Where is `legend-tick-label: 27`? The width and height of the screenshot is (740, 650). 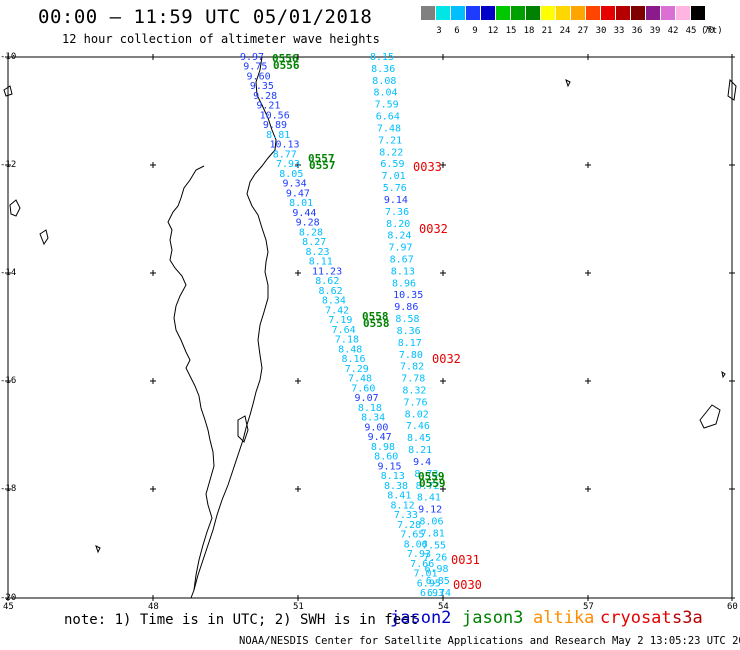
legend-tick-label: 27 is located at coordinates (583, 31).